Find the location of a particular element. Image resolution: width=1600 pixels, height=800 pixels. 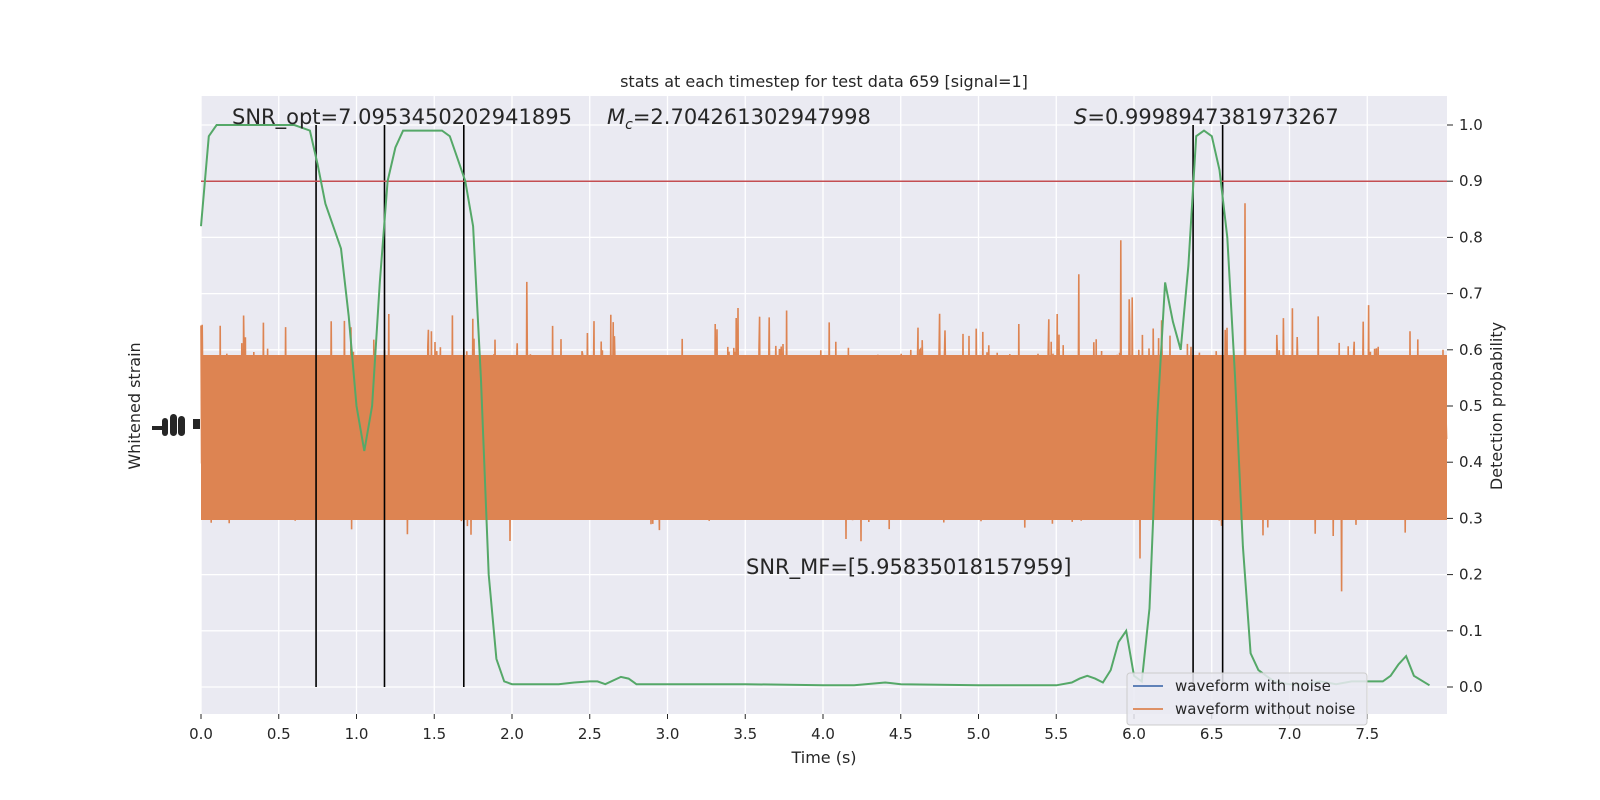

x-tick-label-14: 7.0 is located at coordinates (1290, 734).